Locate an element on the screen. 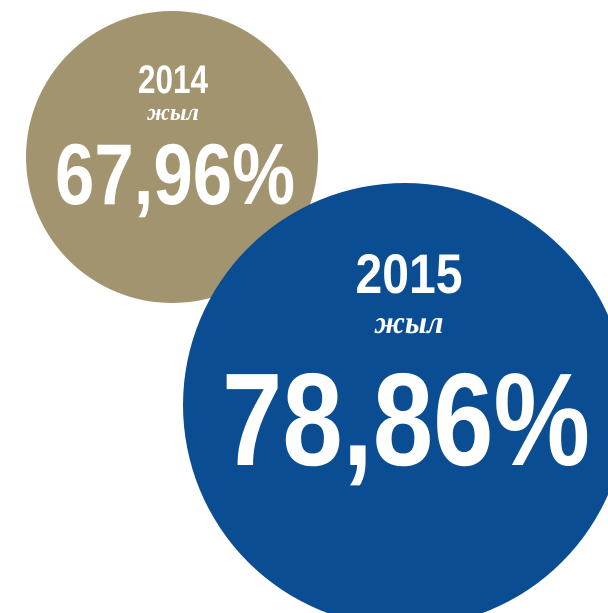  year: 2015 is located at coordinates (409, 273).